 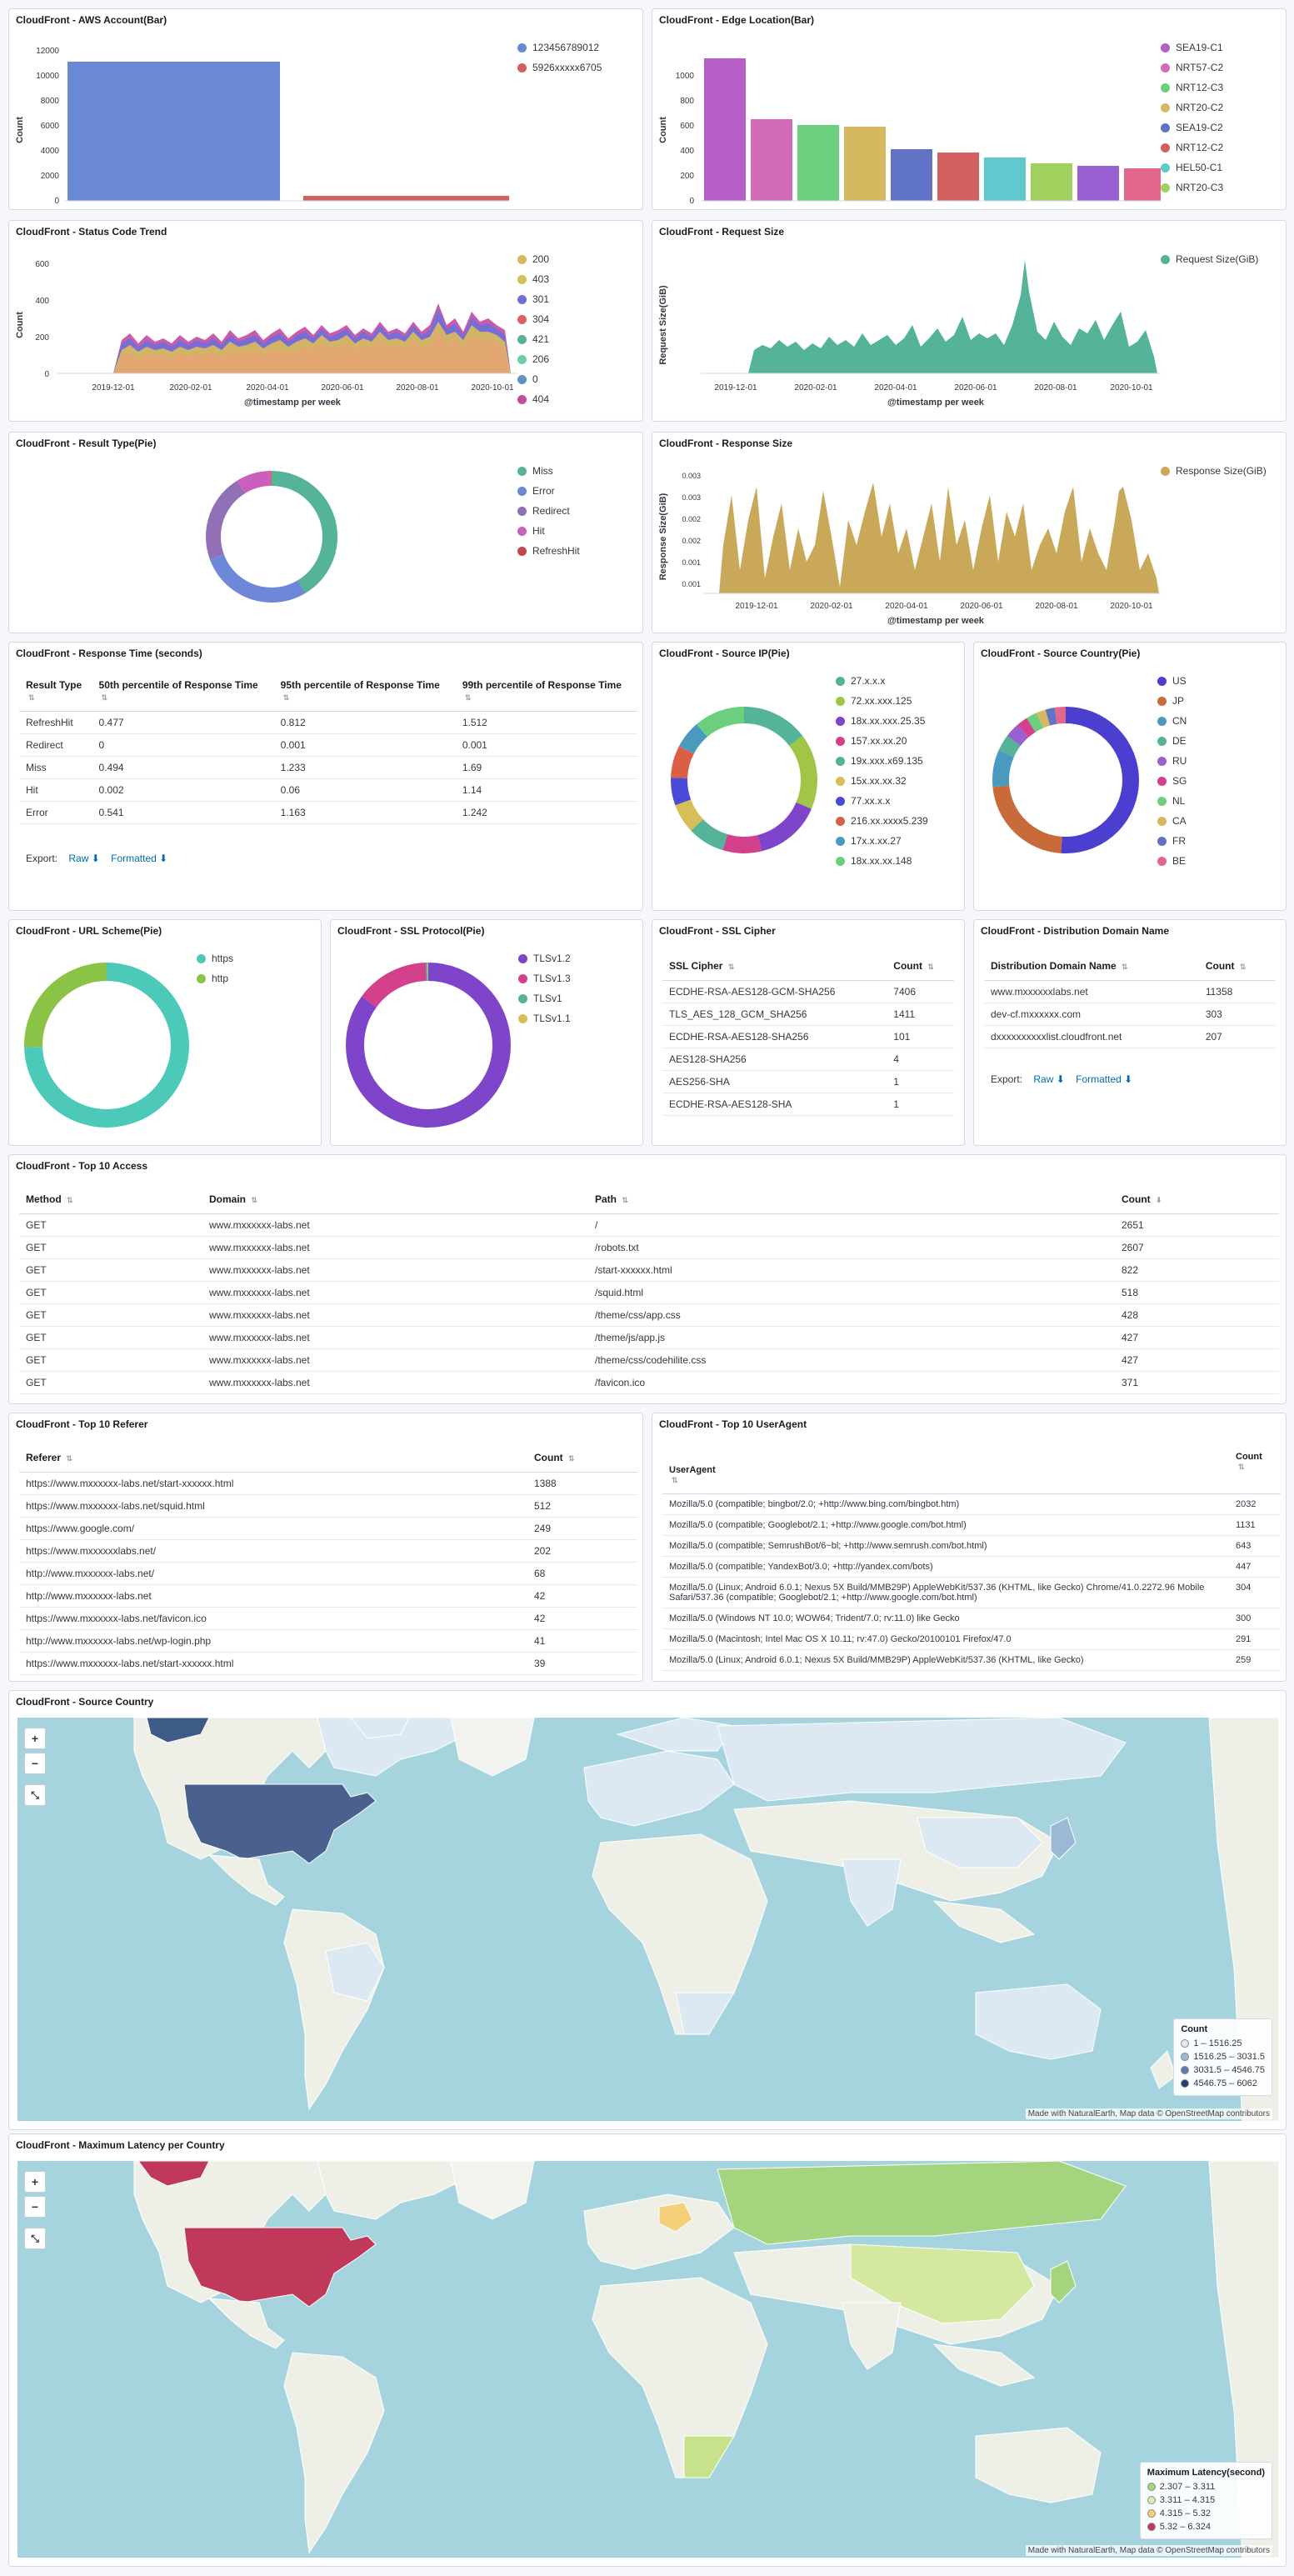 What do you see at coordinates (1192, 168) in the screenshot?
I see `legend-item: HEL50-C1` at bounding box center [1192, 168].